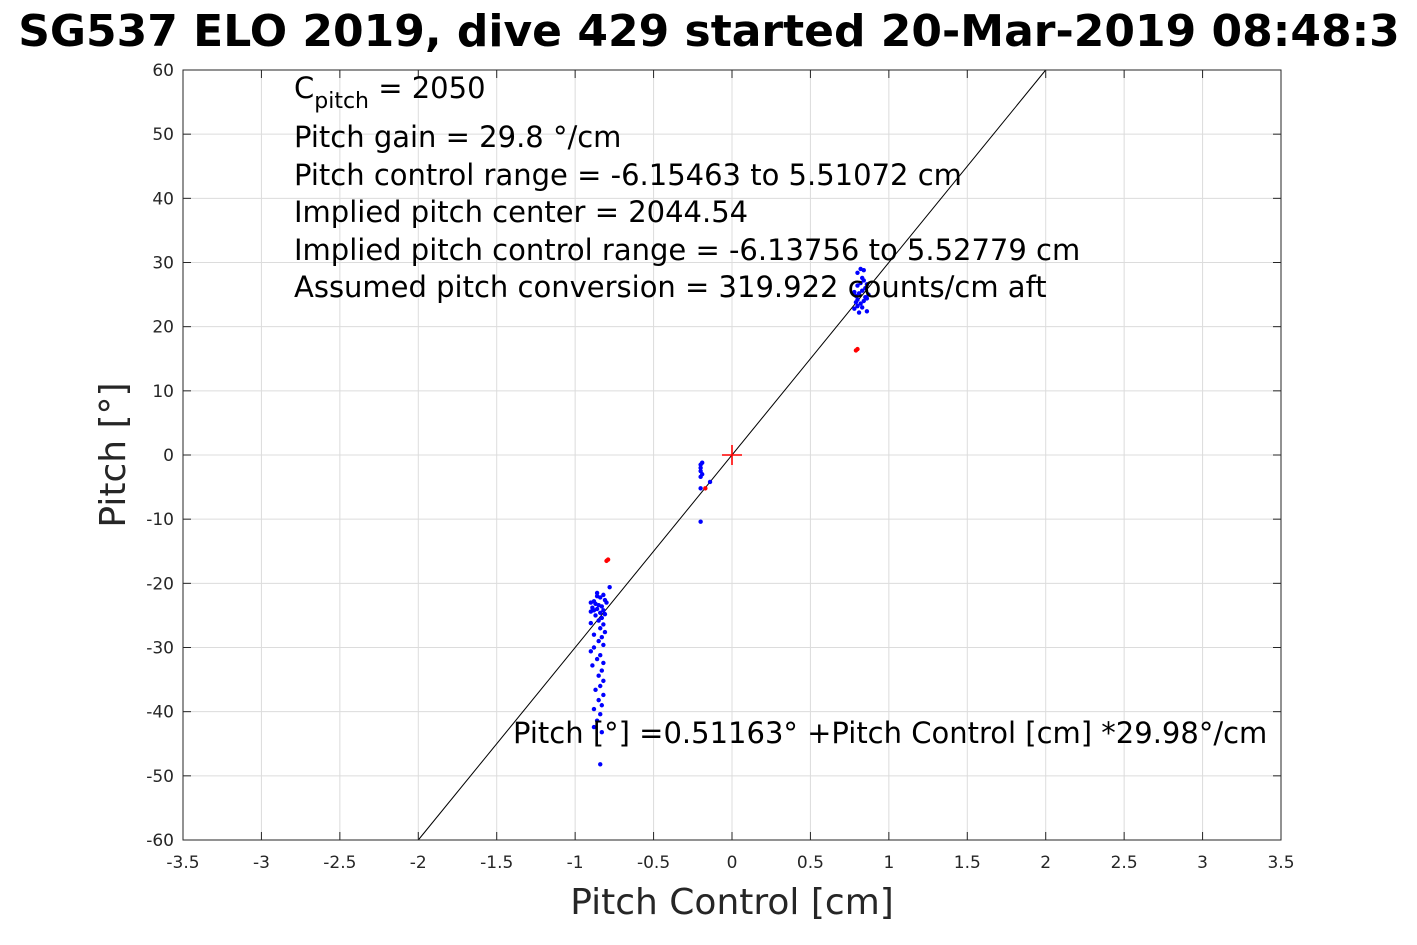  I want to click on y-tick-label: -60, so click(160, 841).